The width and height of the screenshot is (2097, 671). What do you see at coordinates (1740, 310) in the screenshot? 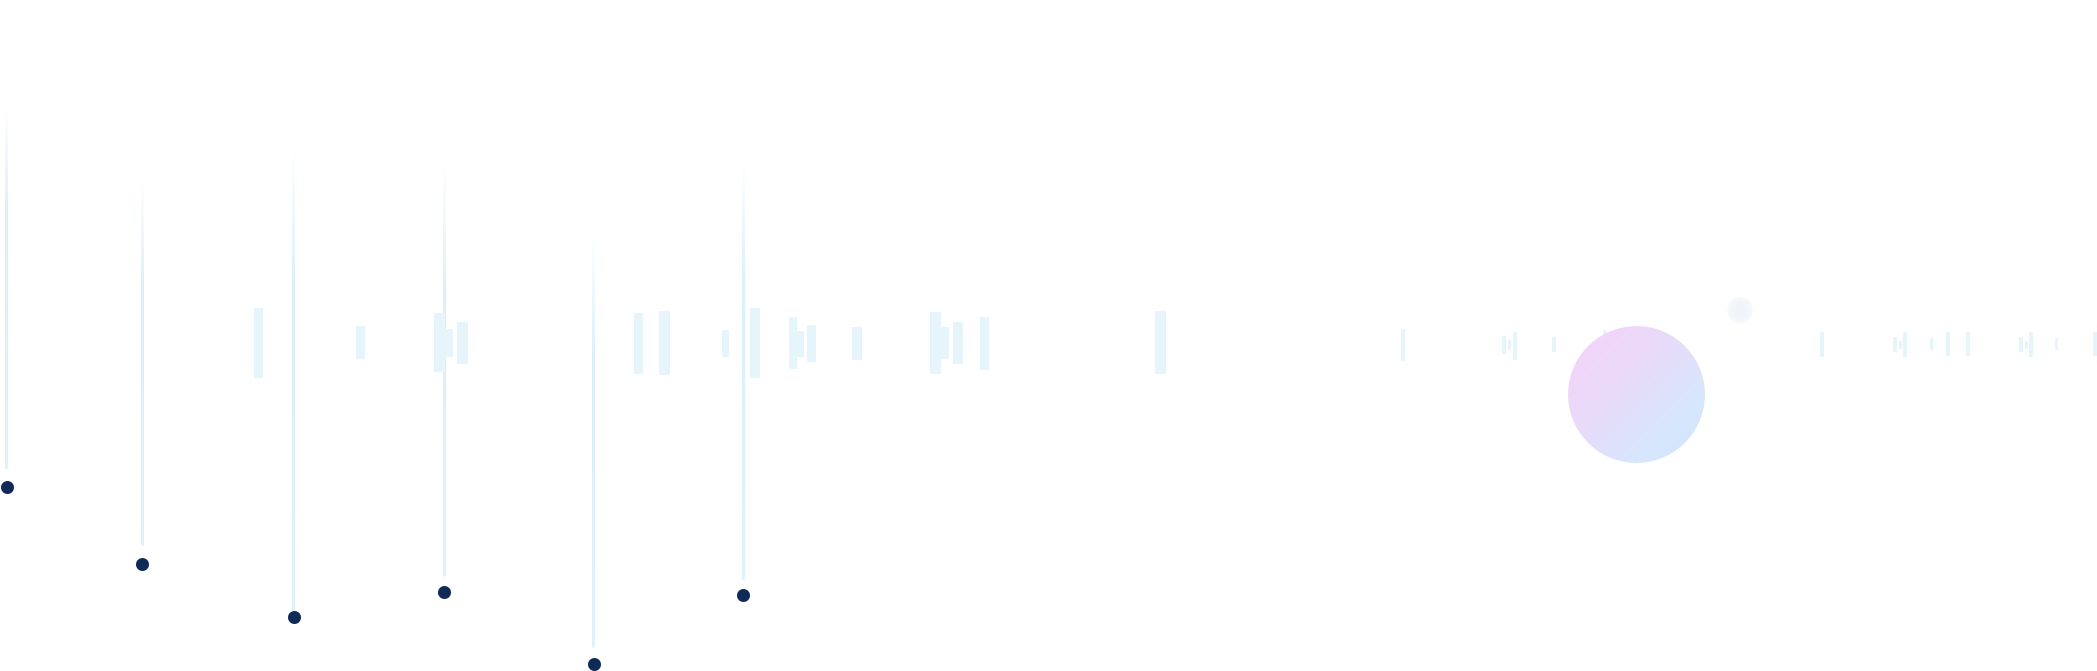
I see `halo` at bounding box center [1740, 310].